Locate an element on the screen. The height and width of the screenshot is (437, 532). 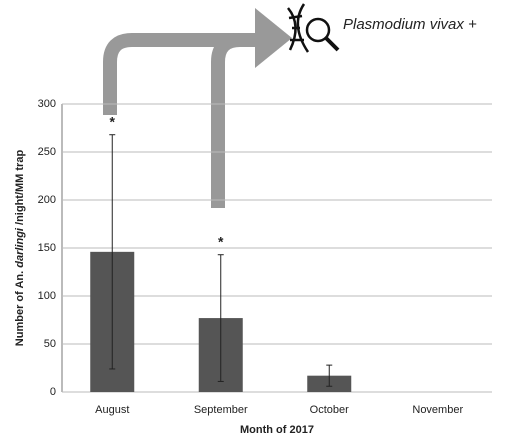
y-axis-label-part: darlingi is located at coordinates (20, 247).